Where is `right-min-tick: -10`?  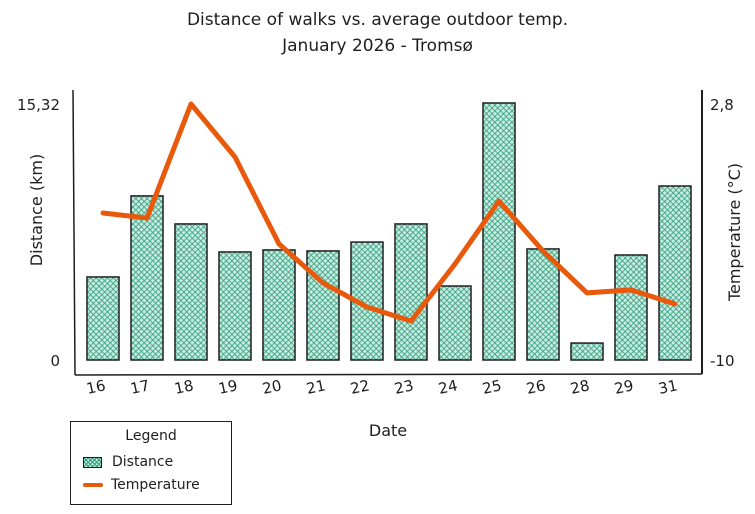 right-min-tick: -10 is located at coordinates (722, 361).